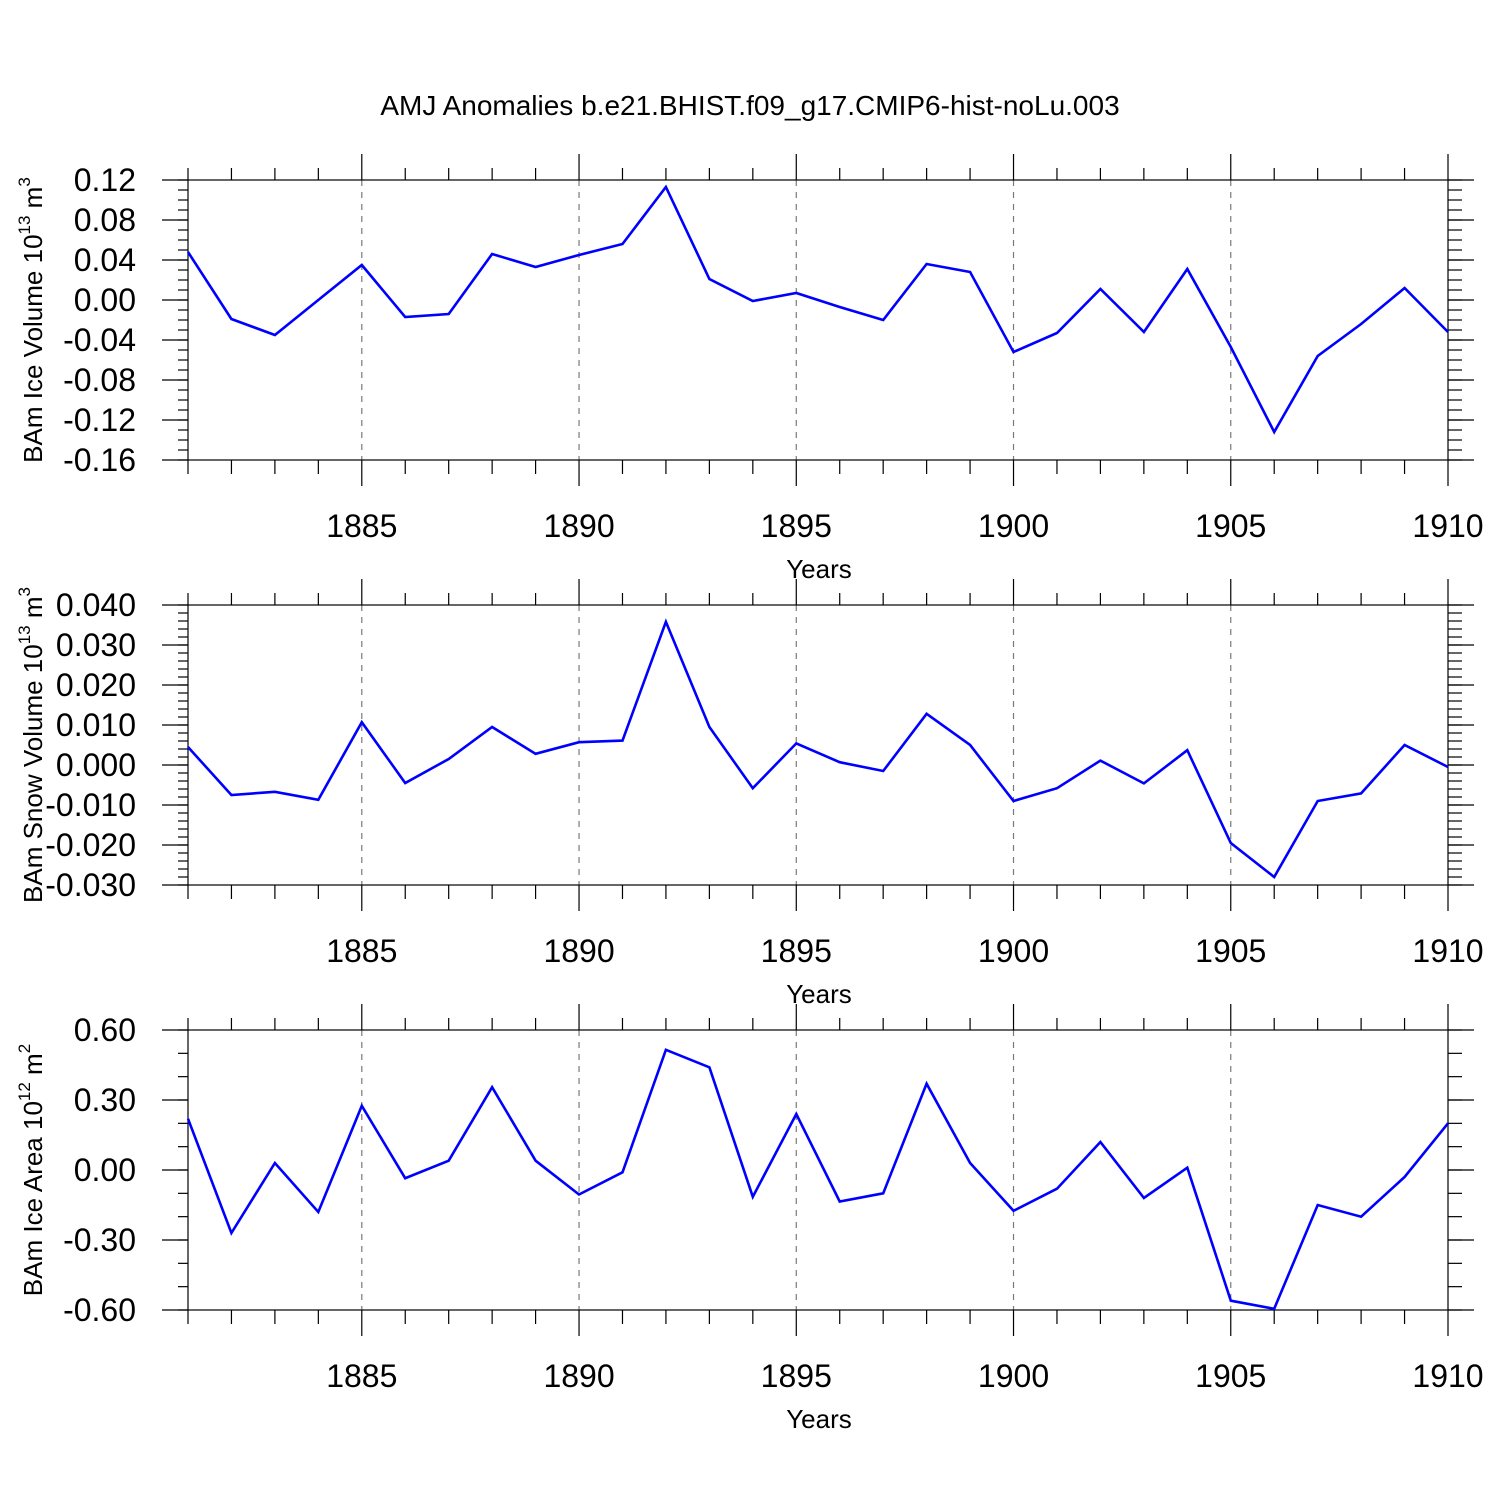 The height and width of the screenshot is (1500, 1500). What do you see at coordinates (105, 260) in the screenshot?
I see `y-tick-label: 0.04` at bounding box center [105, 260].